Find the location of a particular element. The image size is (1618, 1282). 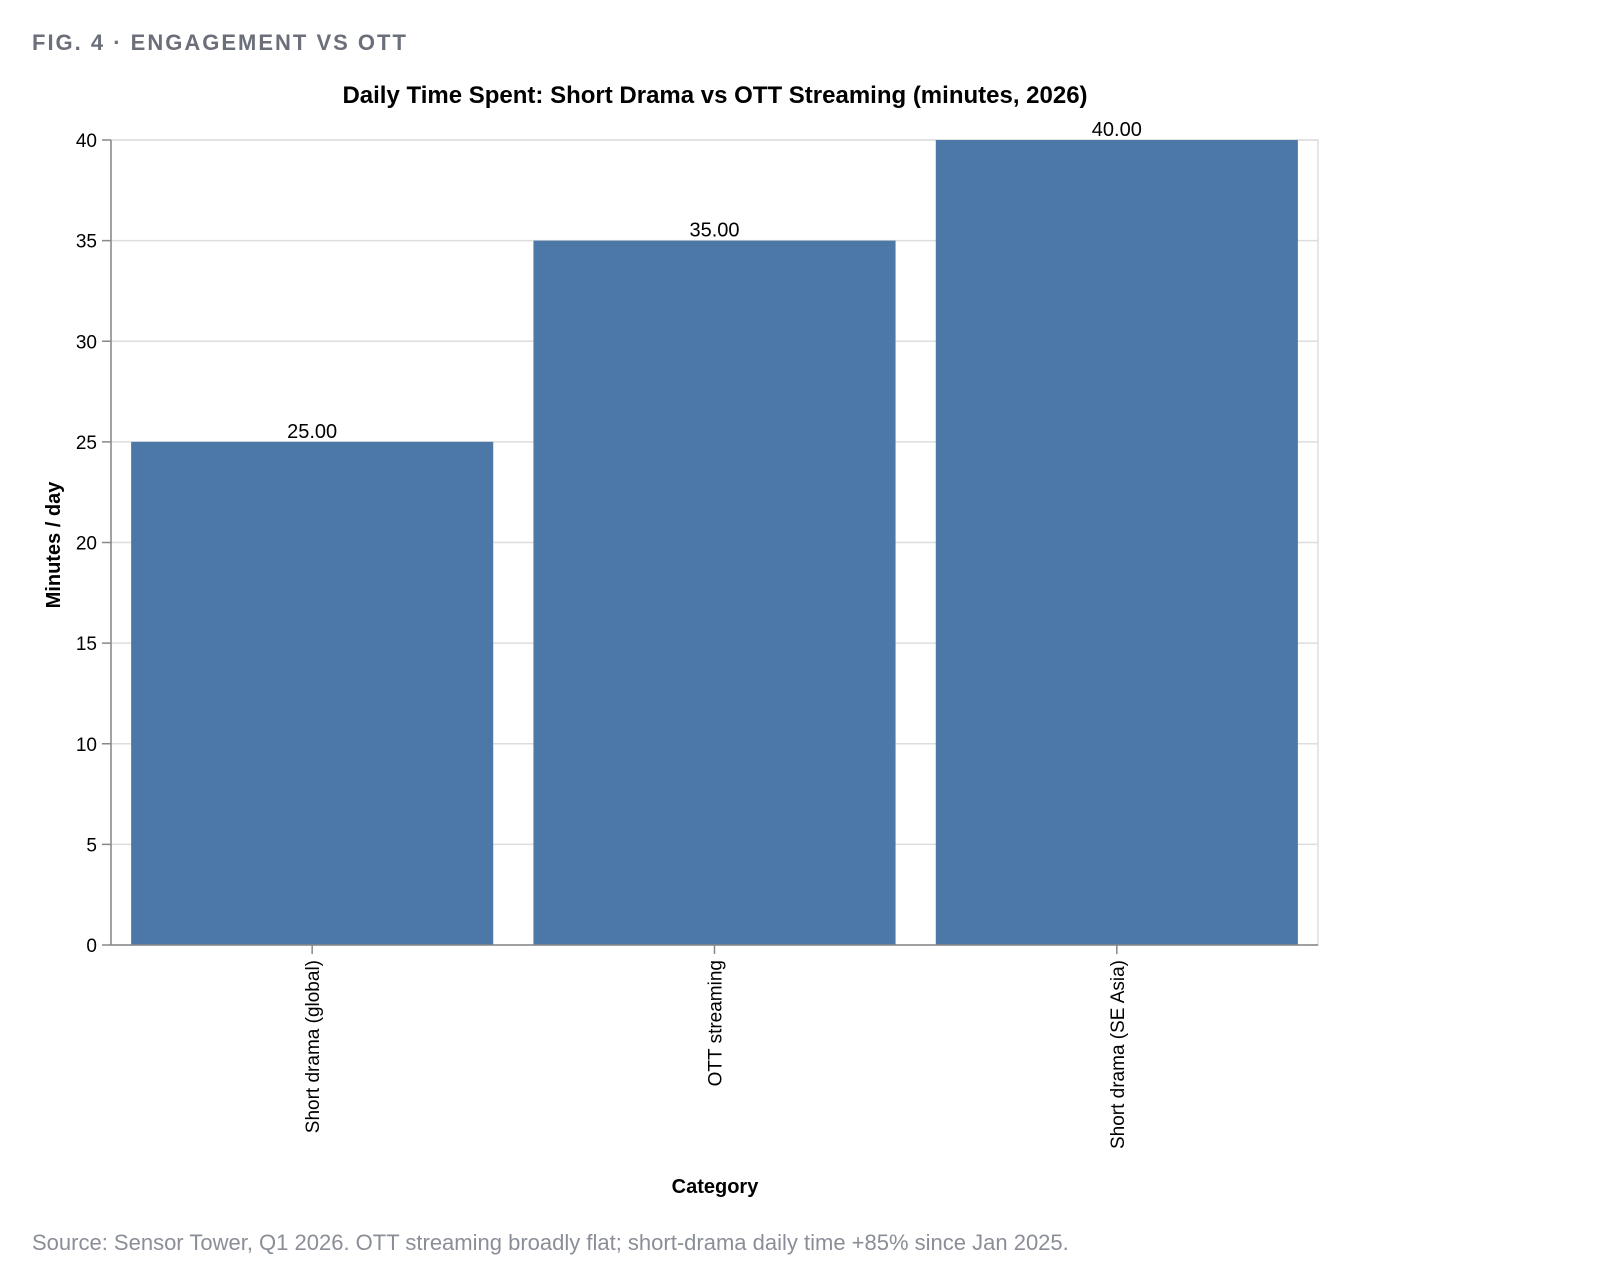

bar-value-label: 25.00 is located at coordinates (312, 432).